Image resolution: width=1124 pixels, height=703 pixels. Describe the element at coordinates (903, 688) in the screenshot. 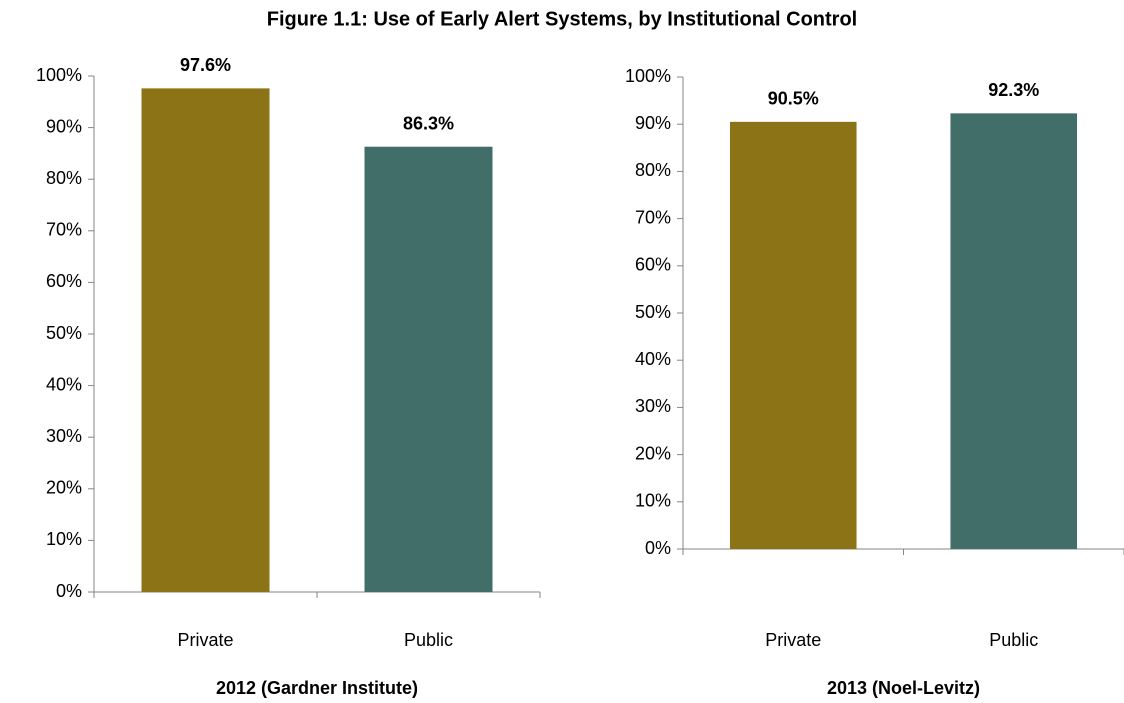

I see `x-axis-label: 2013 (Noel-Levitz)` at that location.